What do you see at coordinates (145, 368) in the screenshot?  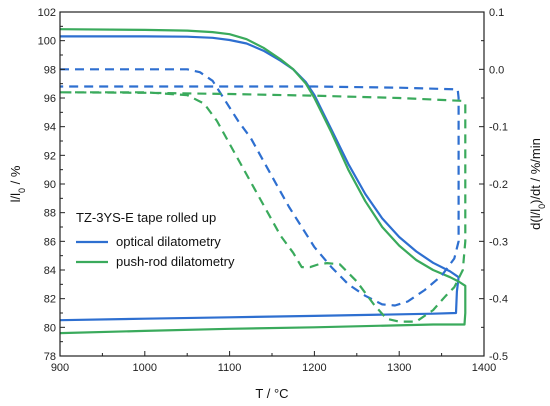 I see `x-tick-label: 1000` at bounding box center [145, 368].